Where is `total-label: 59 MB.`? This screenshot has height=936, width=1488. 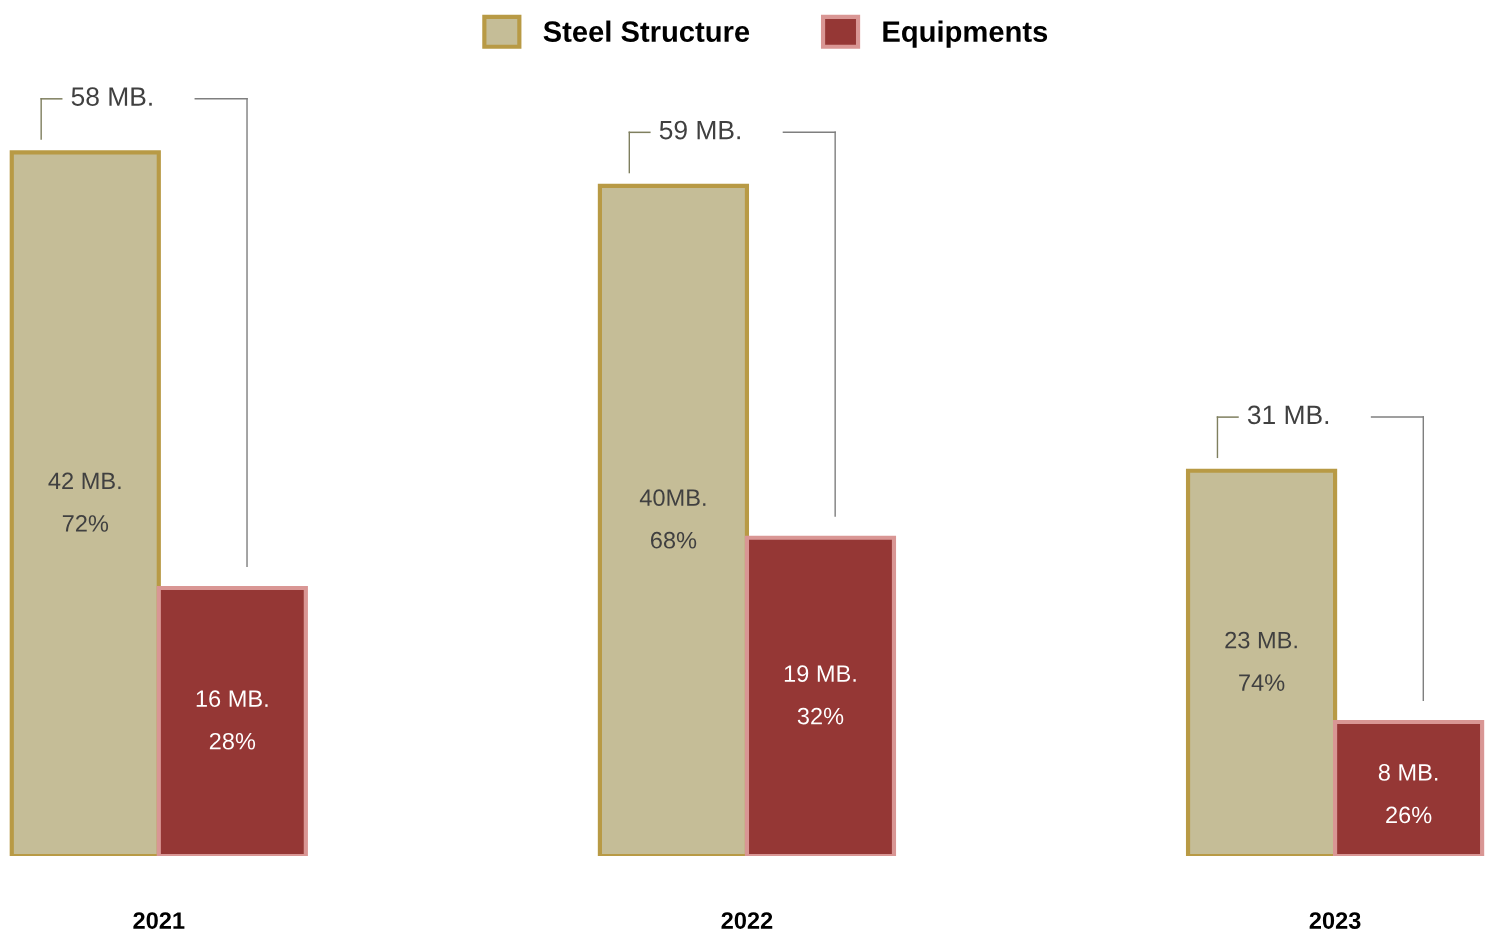 total-label: 59 MB. is located at coordinates (699, 130).